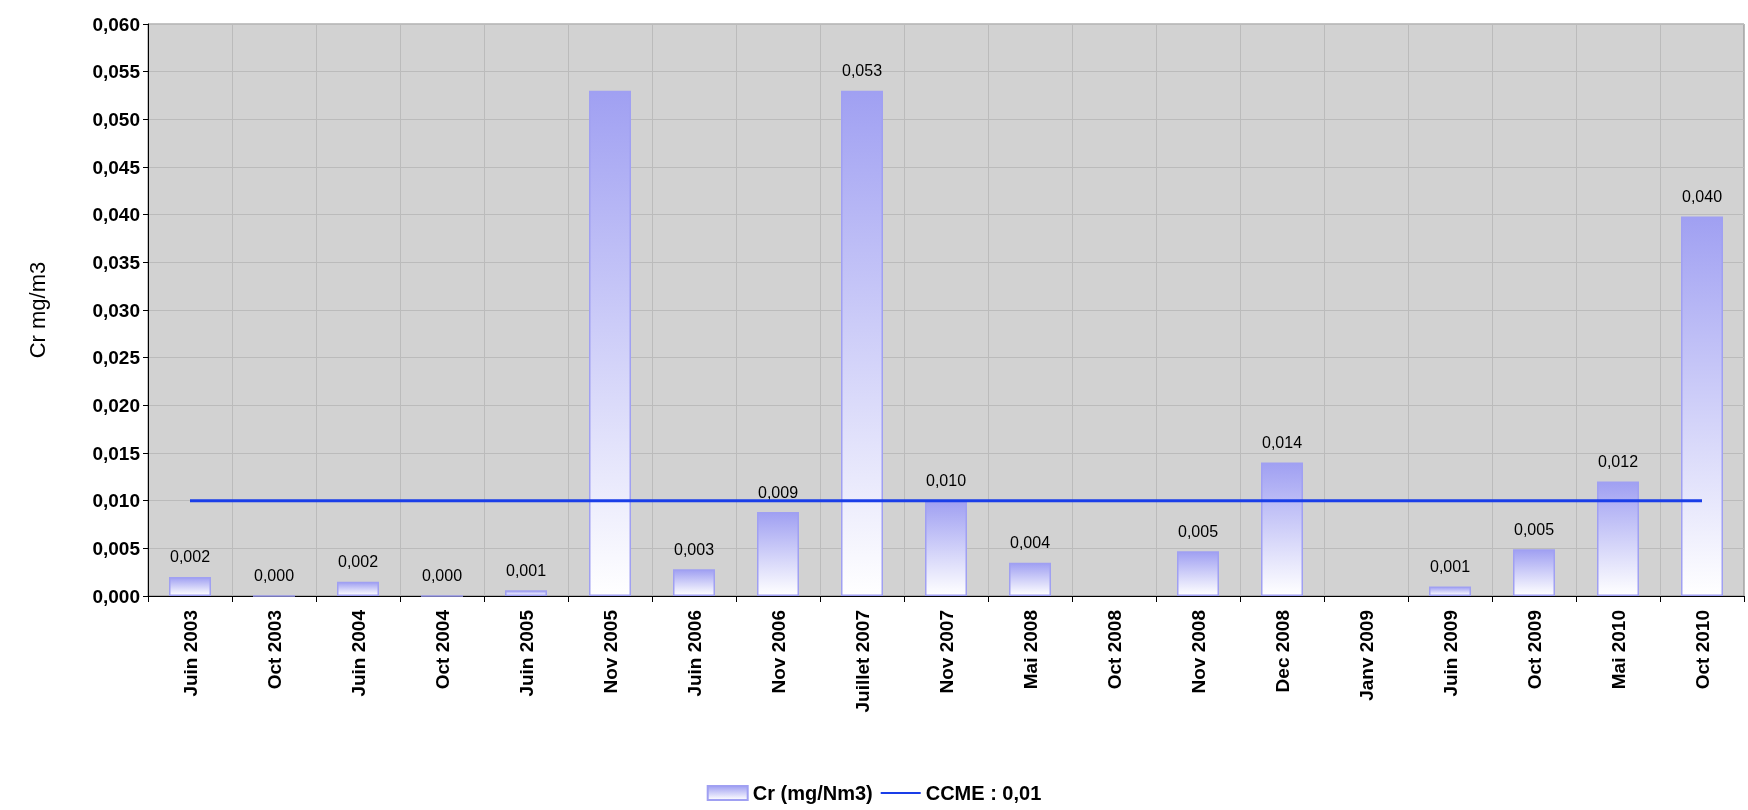 This screenshot has width=1748, height=810. Describe the element at coordinates (116, 310) in the screenshot. I see `y-tick-label: 0,030` at that location.